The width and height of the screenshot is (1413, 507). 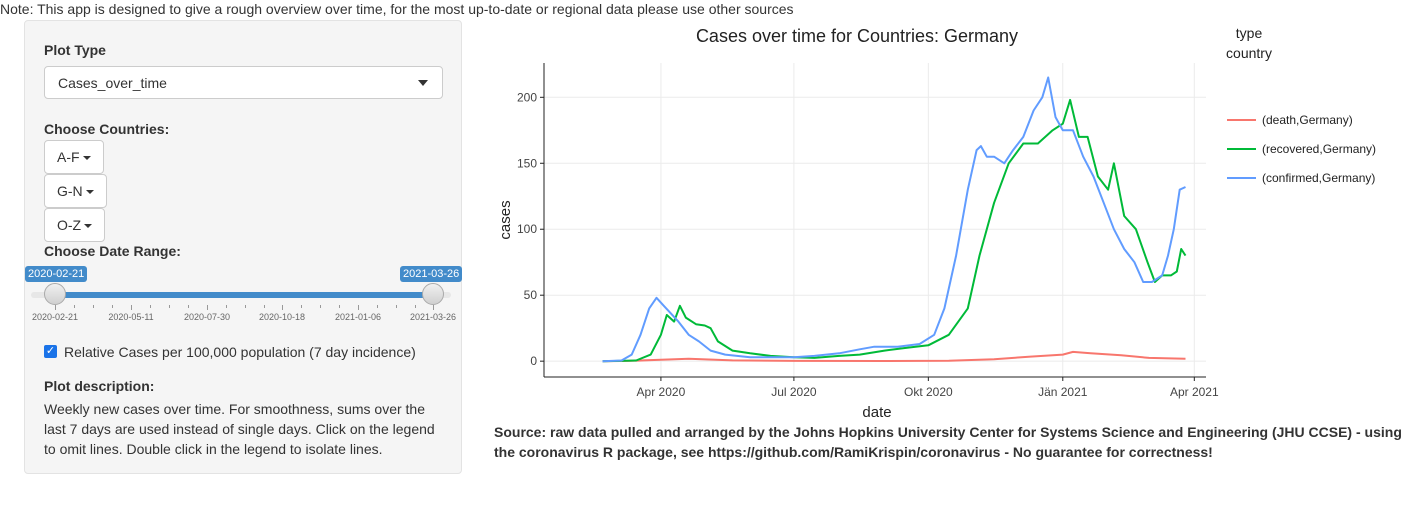 I want to click on y-tick-label: 50, so click(x=531, y=295).